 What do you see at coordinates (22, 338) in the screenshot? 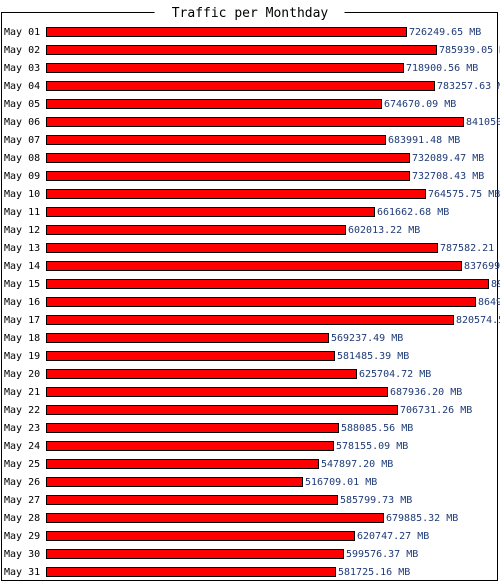
I see `category-label: May 18` at bounding box center [22, 338].